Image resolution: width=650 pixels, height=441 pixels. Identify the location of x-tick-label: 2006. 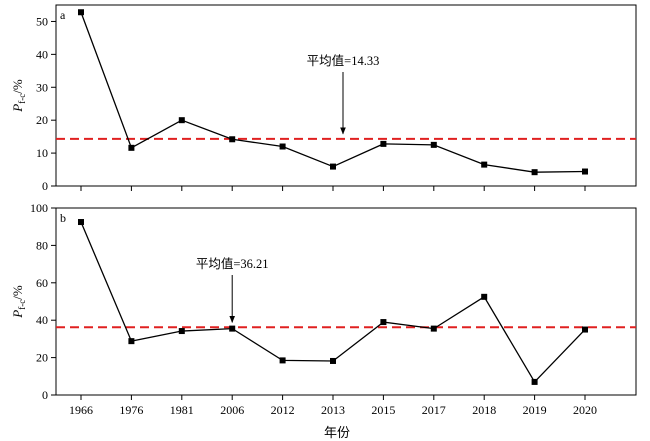
(232, 410).